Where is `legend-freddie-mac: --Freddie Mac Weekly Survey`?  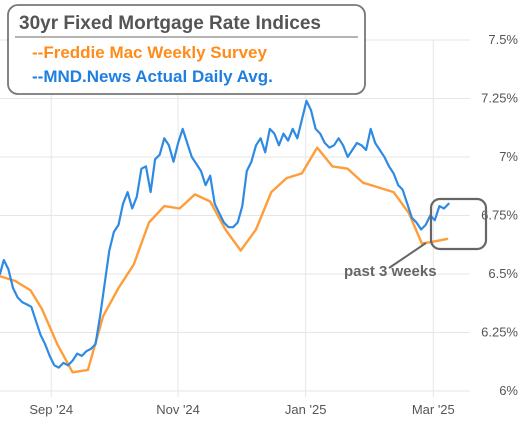
legend-freddie-mac: --Freddie Mac Weekly Survey is located at coordinates (149, 52).